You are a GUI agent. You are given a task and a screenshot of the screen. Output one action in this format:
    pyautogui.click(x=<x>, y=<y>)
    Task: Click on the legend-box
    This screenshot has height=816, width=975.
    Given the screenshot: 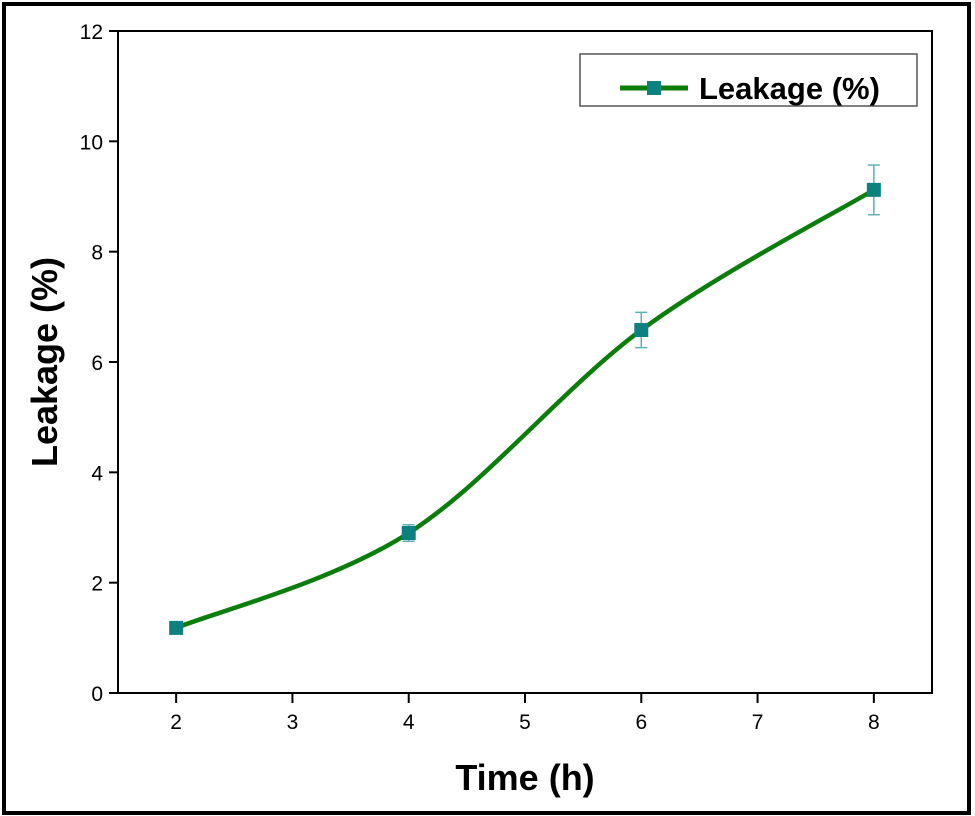 What is the action you would take?
    pyautogui.click(x=748, y=80)
    